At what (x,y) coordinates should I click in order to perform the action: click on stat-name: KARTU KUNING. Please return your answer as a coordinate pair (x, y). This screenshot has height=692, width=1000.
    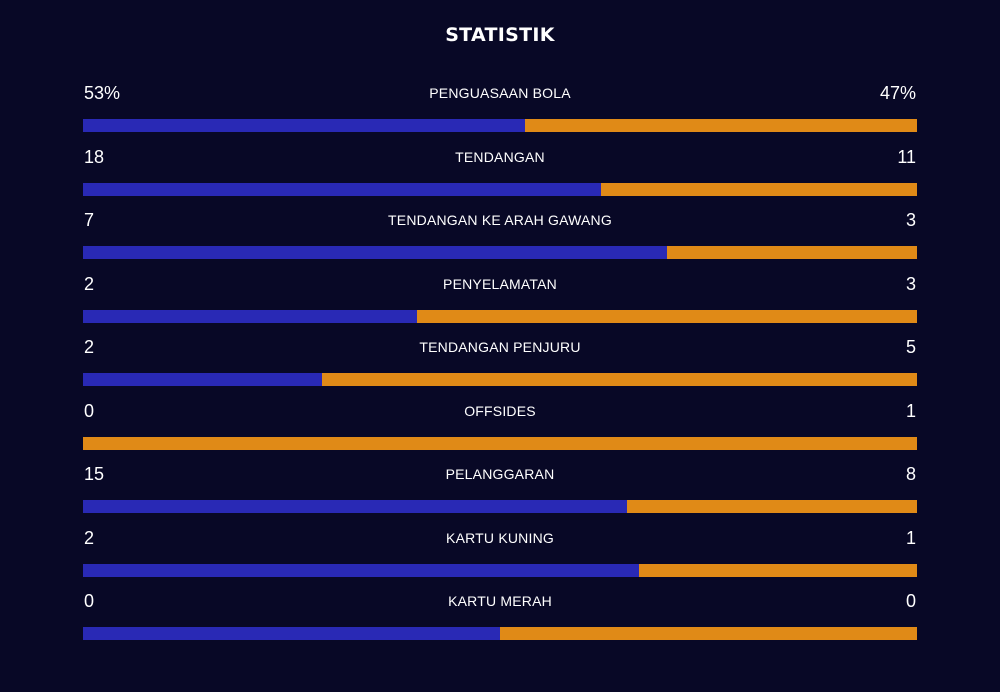
    Looking at the image, I should click on (500, 537).